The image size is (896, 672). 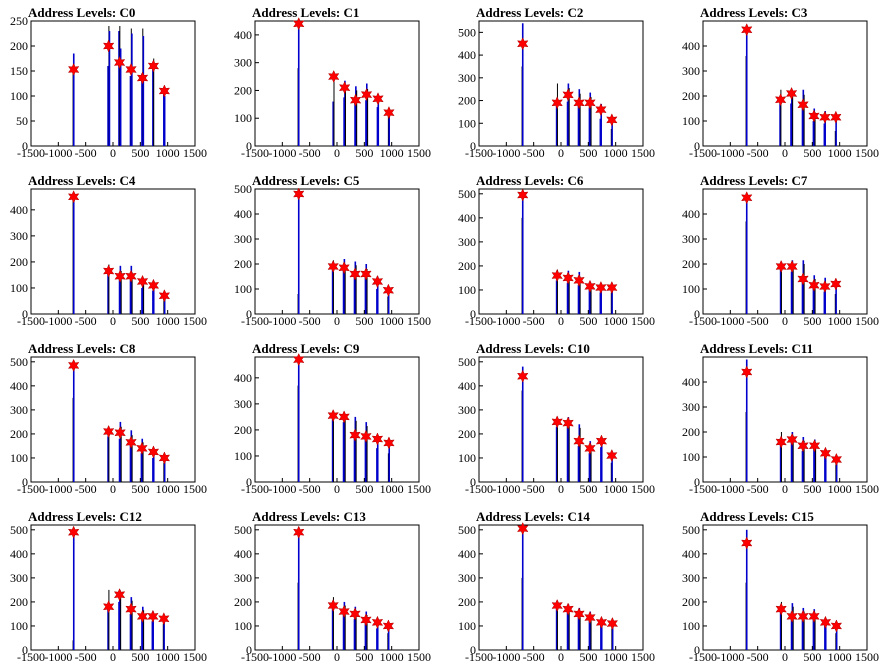 What do you see at coordinates (85, 516) in the screenshot?
I see `chart-title: Address Levels: C12` at bounding box center [85, 516].